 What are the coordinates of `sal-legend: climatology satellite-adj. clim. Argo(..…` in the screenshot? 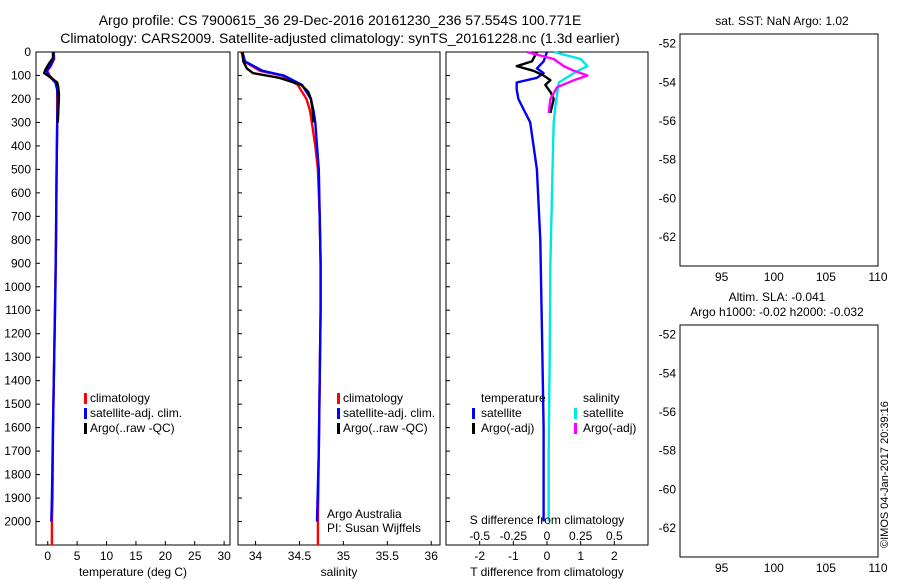 It's located at (386, 413).